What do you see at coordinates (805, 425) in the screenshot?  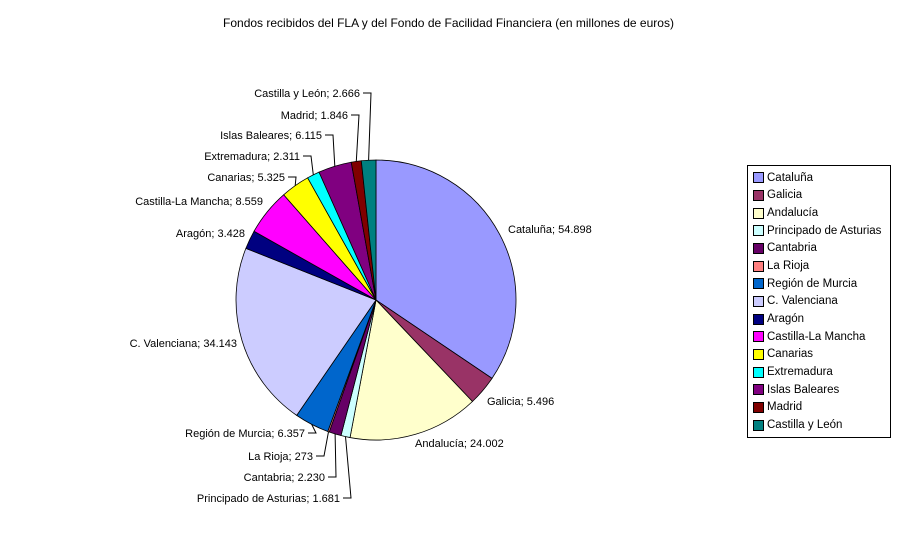 I see `legend-label: Castilla y León` at bounding box center [805, 425].